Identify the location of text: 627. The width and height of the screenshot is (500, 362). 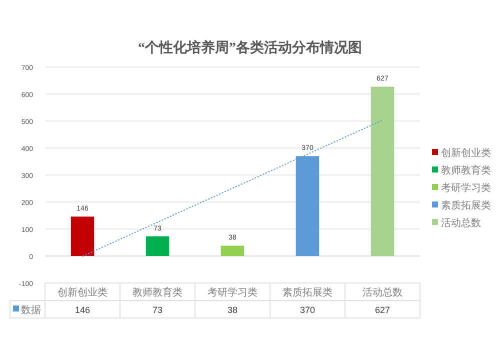
(382, 310).